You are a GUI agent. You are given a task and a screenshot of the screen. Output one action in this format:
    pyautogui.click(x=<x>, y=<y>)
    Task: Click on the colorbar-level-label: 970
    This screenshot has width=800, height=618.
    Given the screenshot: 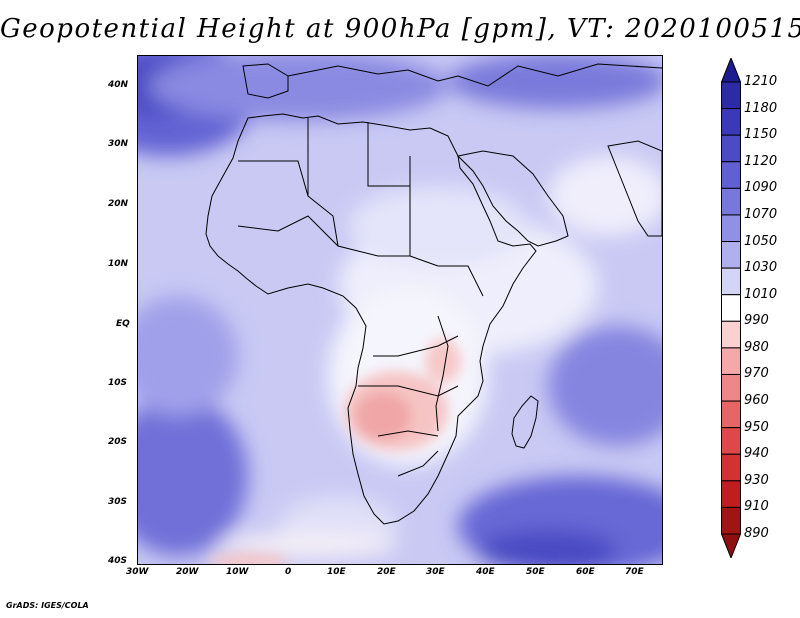 What is the action you would take?
    pyautogui.click(x=756, y=374)
    